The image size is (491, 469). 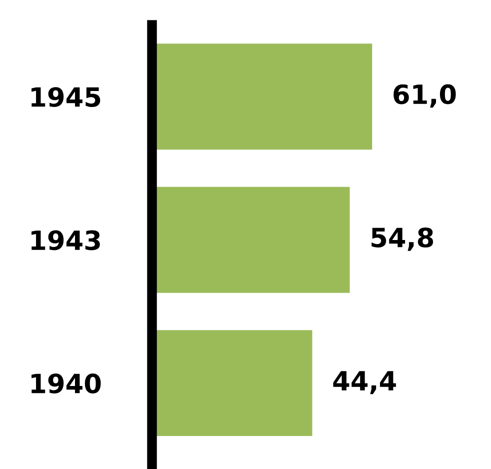 What do you see at coordinates (66, 97) in the screenshot?
I see `y-tick-label: 1945` at bounding box center [66, 97].